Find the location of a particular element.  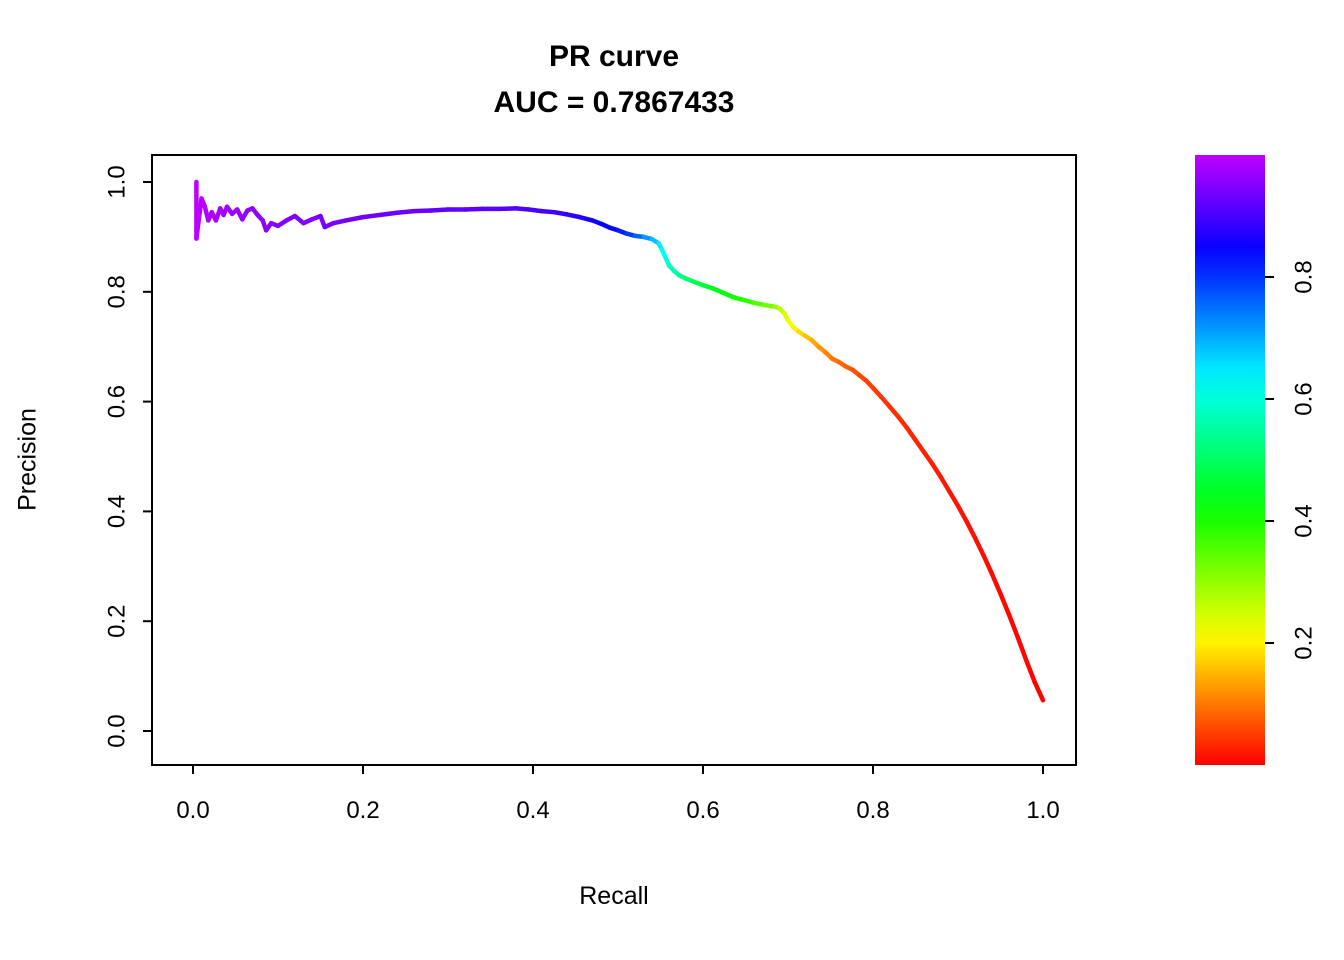

colorbar-tick-label: 0.6 is located at coordinates (1303, 398).